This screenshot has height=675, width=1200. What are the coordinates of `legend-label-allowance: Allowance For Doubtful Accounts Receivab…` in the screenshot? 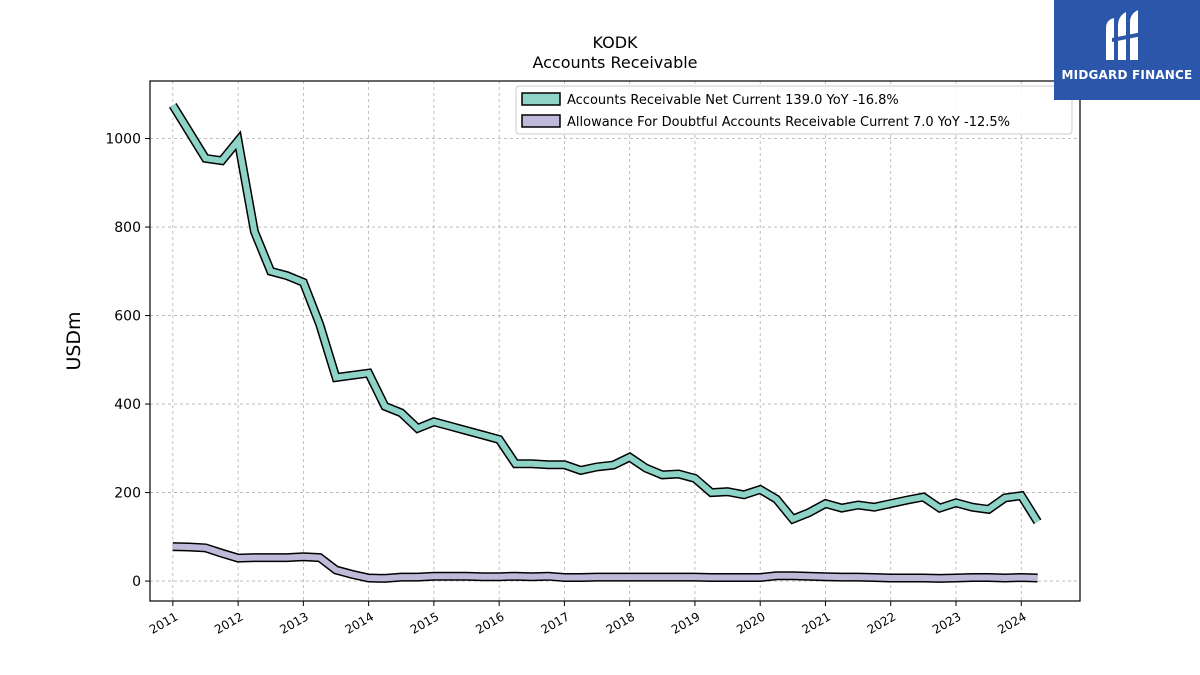 It's located at (788, 122).